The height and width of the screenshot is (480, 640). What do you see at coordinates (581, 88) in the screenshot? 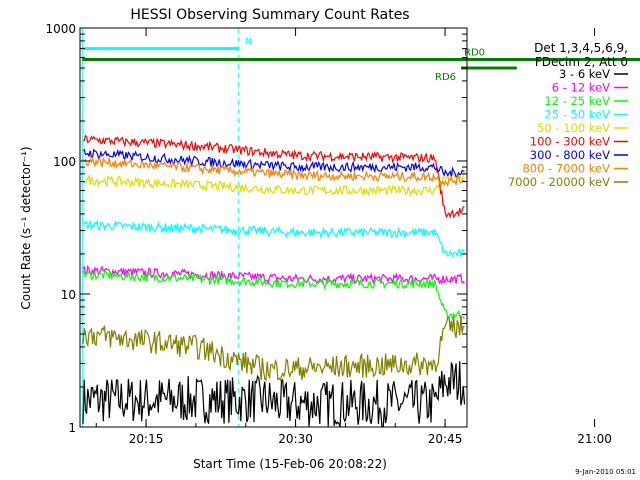
I see `legend-label-1: 6 - 12 keV` at bounding box center [581, 88].